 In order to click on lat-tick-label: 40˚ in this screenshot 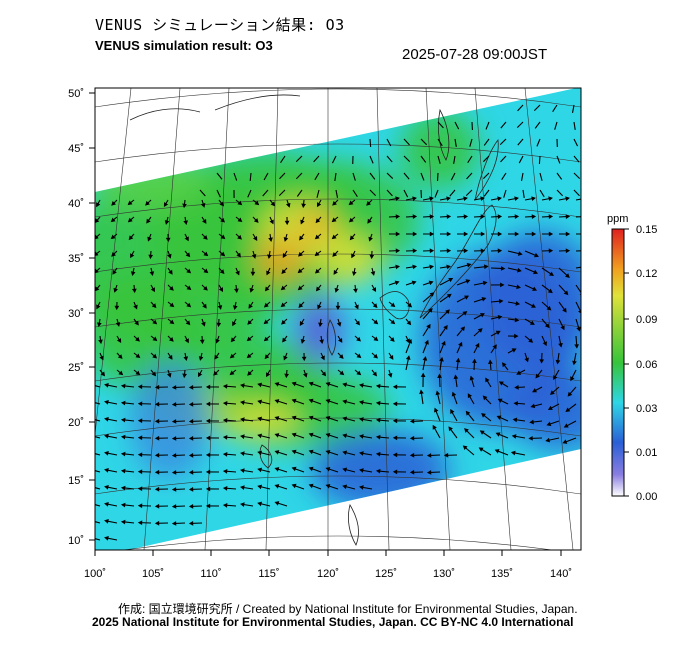, I will do `click(76, 204)`.